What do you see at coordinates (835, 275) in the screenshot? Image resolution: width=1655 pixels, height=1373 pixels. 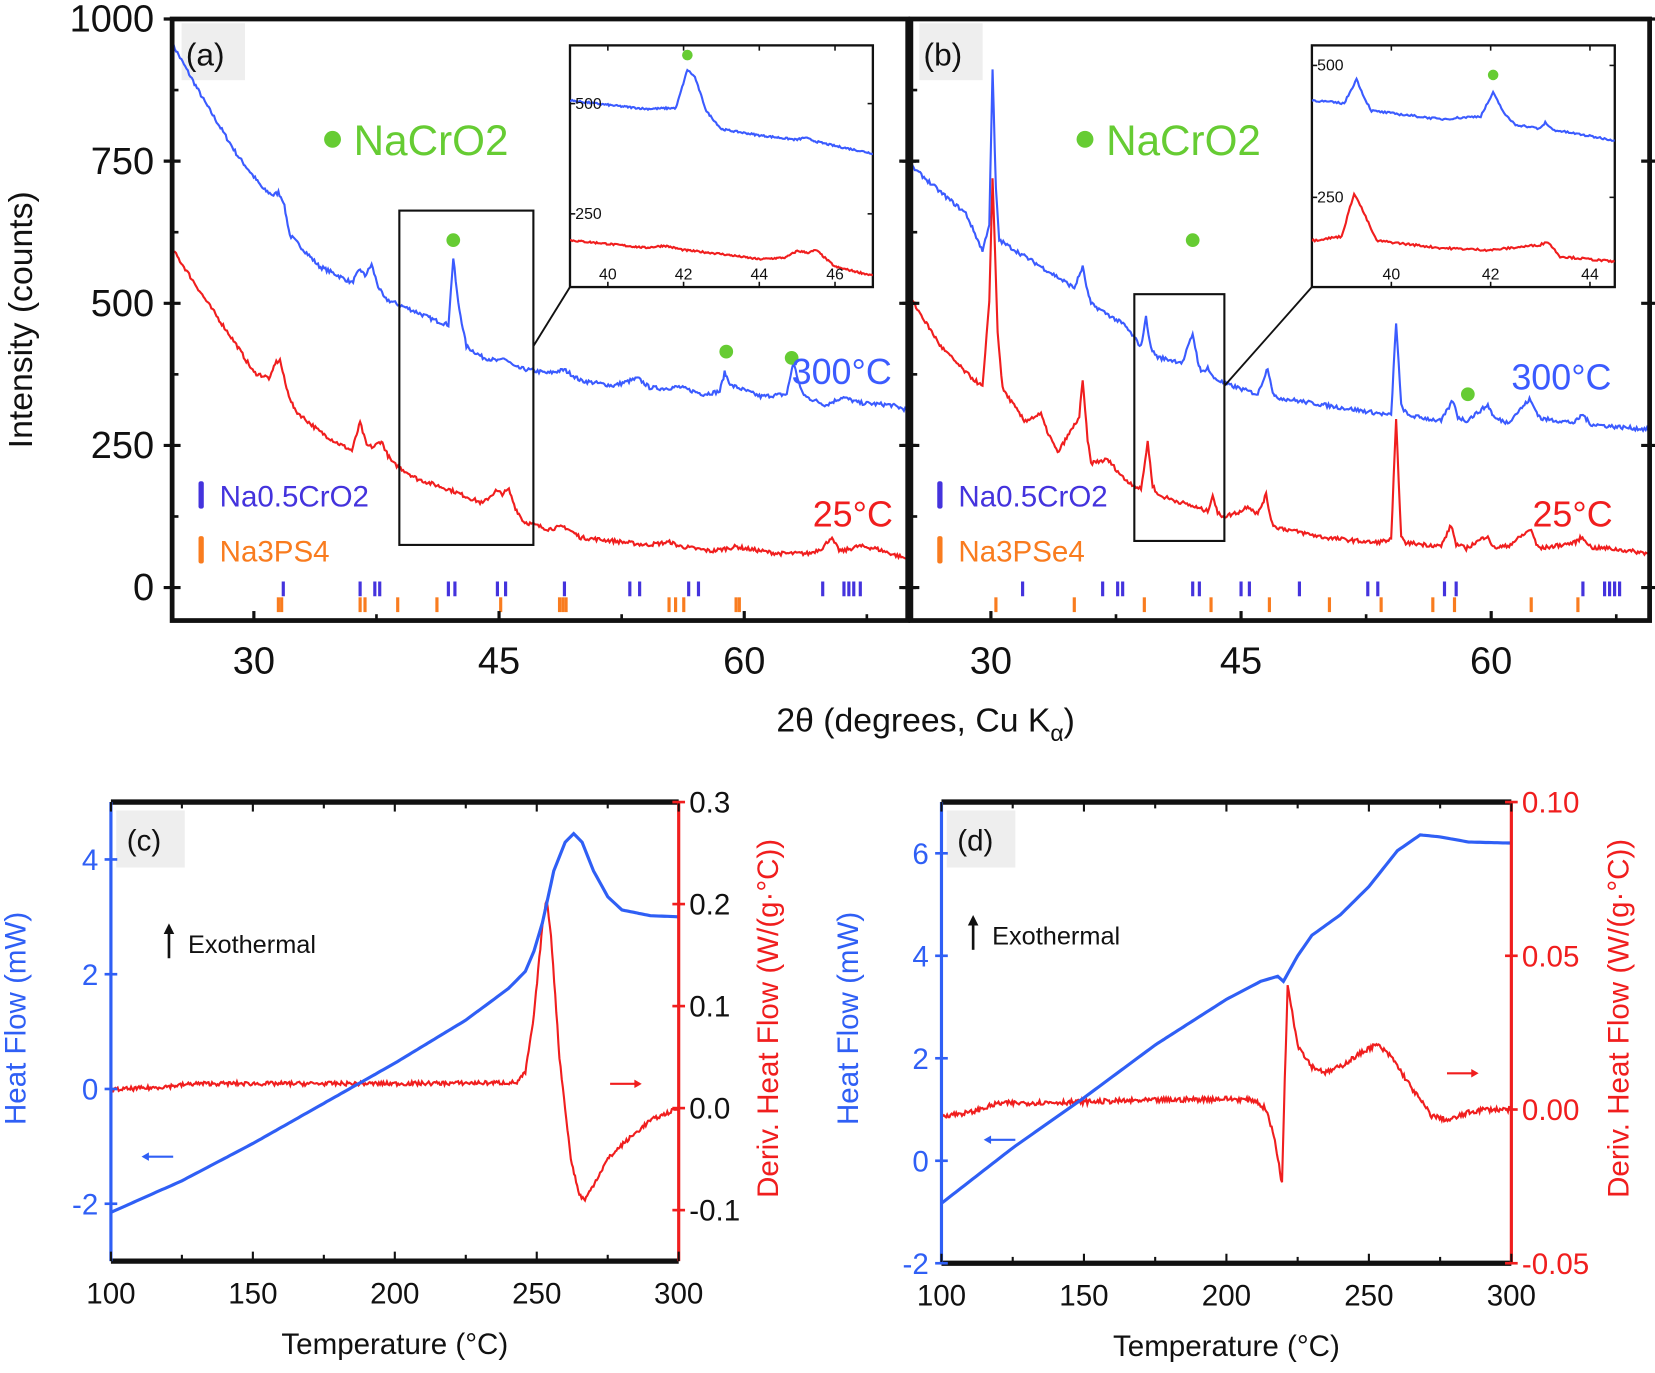 I see `inset-x-tick-label: 46` at bounding box center [835, 275].